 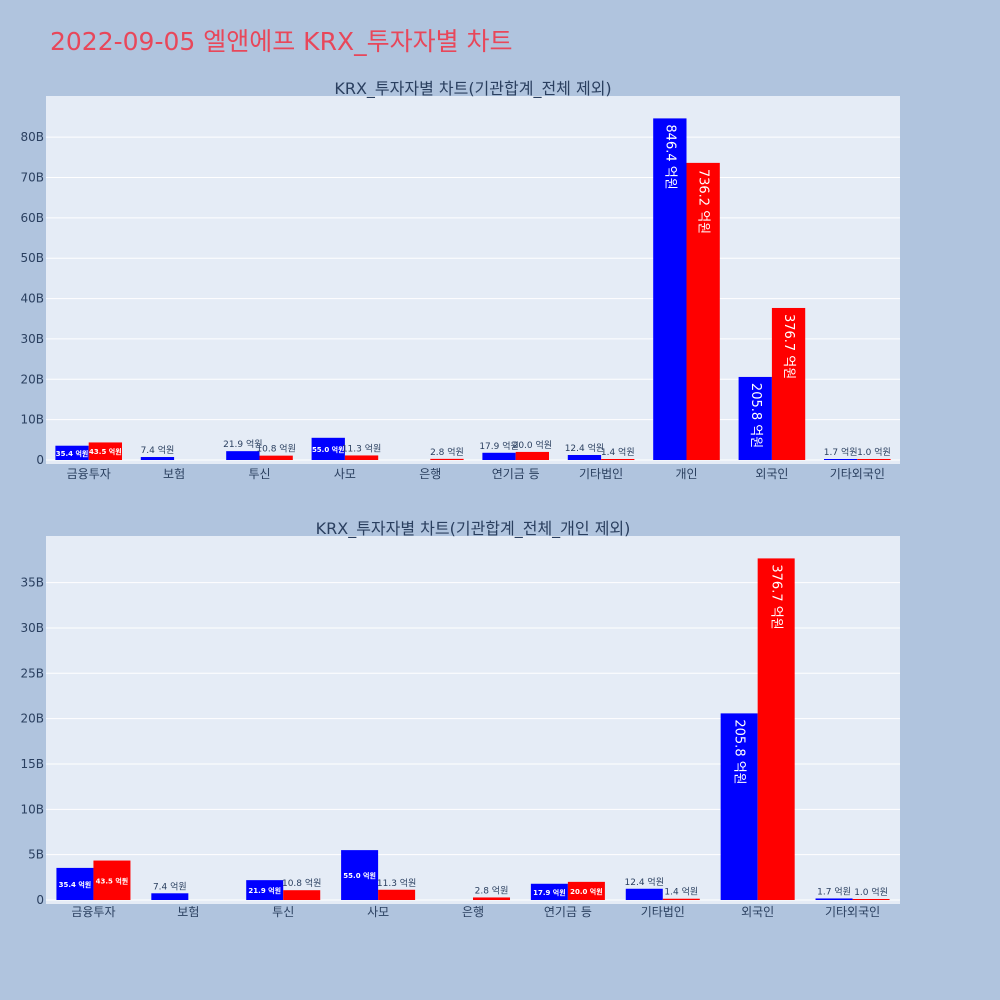 What do you see at coordinates (32, 218) in the screenshot?
I see `y-tick-label: 60B` at bounding box center [32, 218].